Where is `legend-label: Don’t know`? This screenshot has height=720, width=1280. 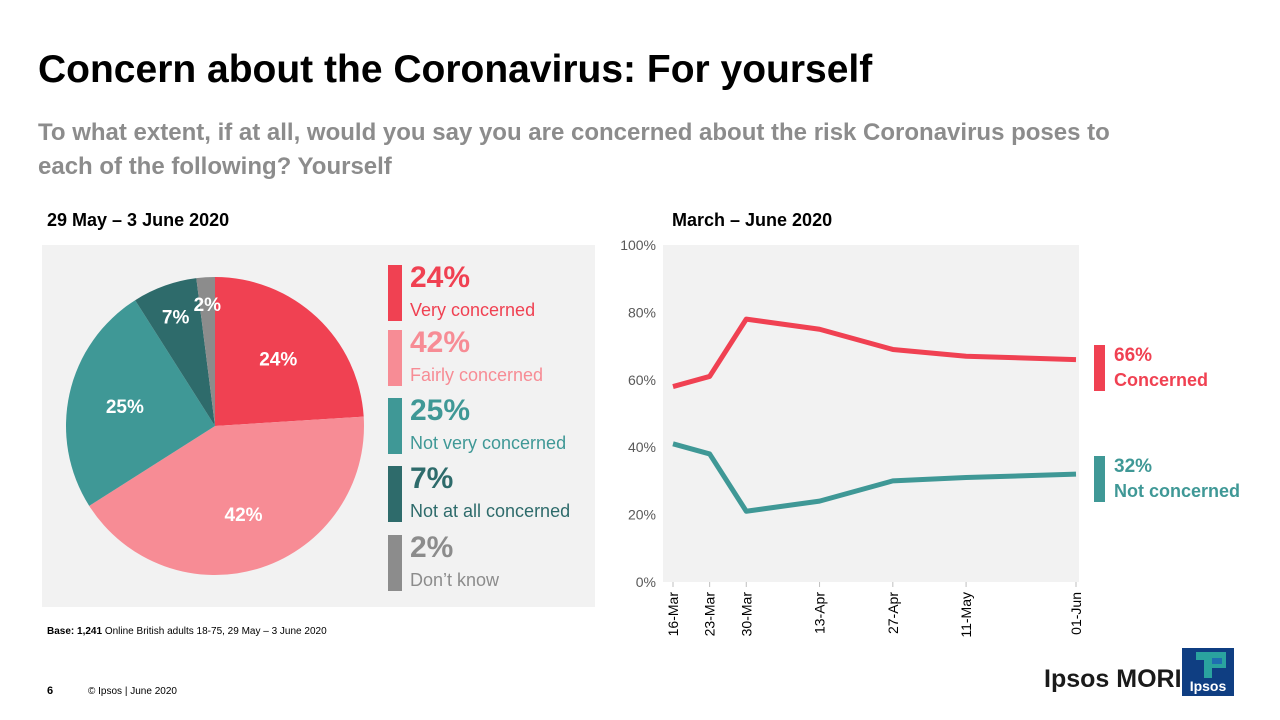
legend-label: Don’t know is located at coordinates (455, 580).